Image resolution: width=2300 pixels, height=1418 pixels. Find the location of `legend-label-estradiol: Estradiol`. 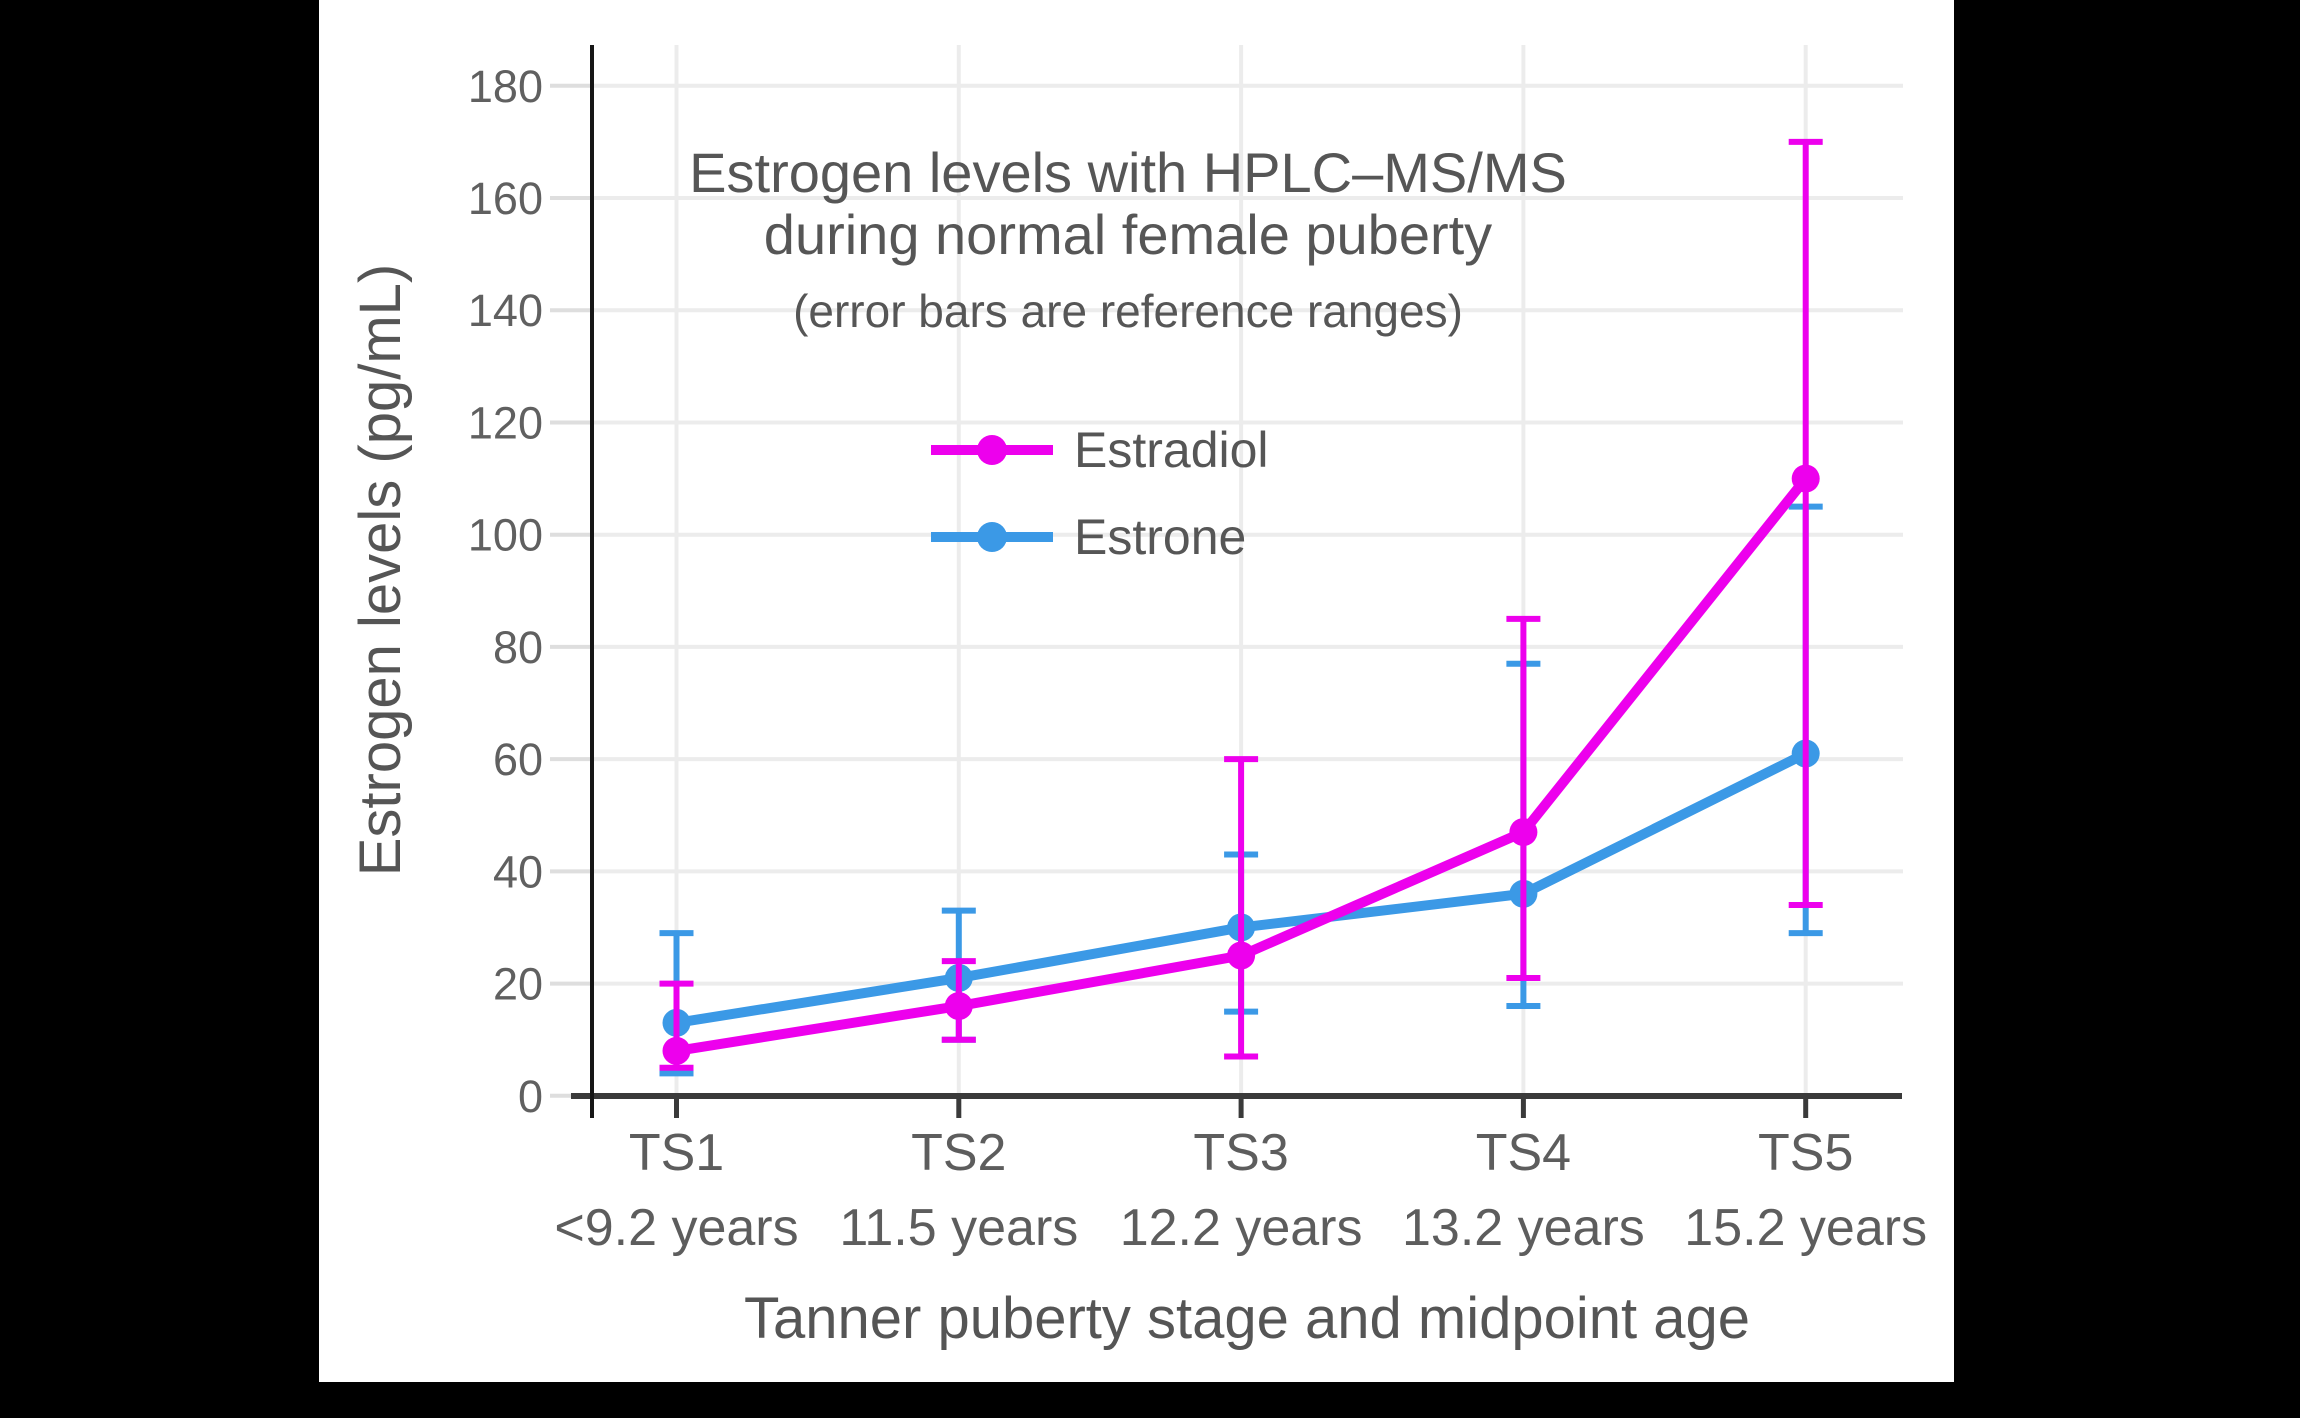

legend-label-estradiol: Estradiol is located at coordinates (1171, 450).